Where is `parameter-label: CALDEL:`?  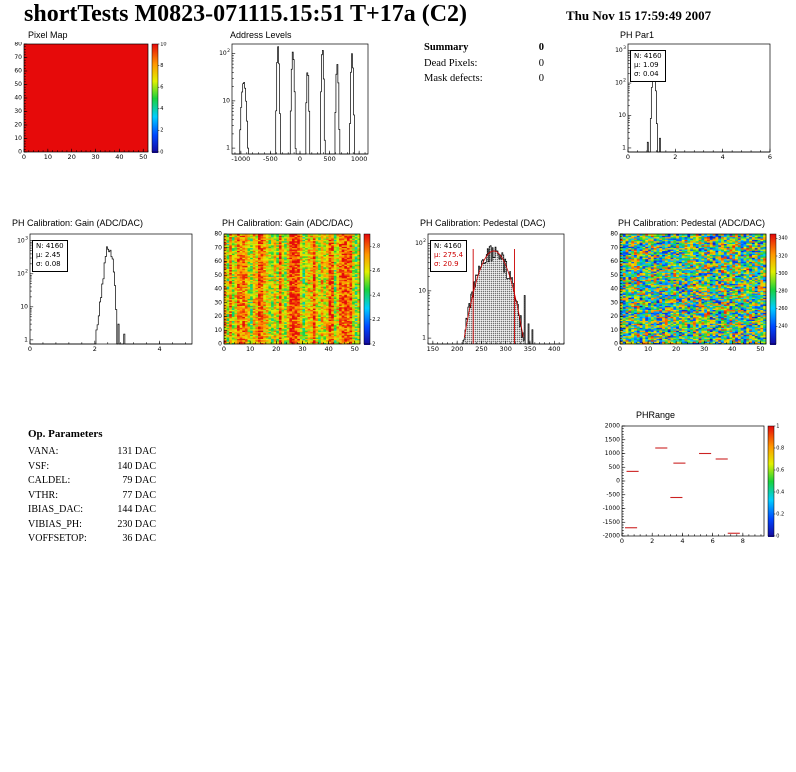
parameter-label: CALDEL: is located at coordinates (49, 480).